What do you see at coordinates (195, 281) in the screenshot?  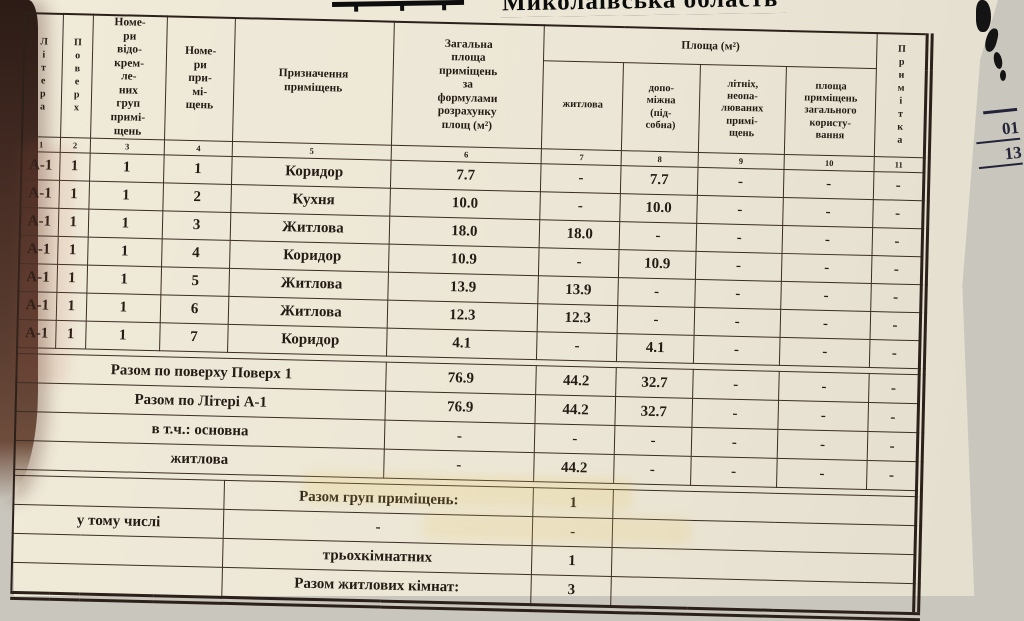 I see `cell-room-number: 5` at bounding box center [195, 281].